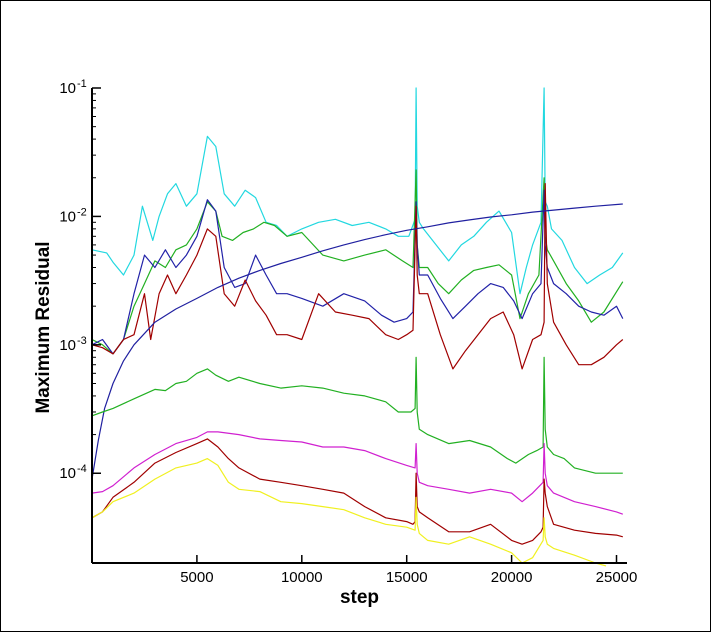 The height and width of the screenshot is (632, 711). I want to click on x-tick-label: 20000, so click(512, 577).